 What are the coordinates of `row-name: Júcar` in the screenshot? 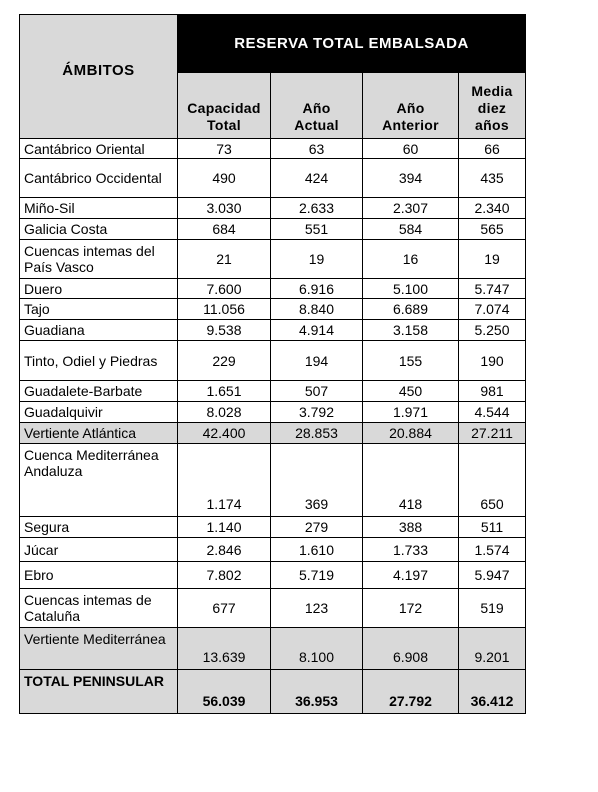 It's located at (98, 549).